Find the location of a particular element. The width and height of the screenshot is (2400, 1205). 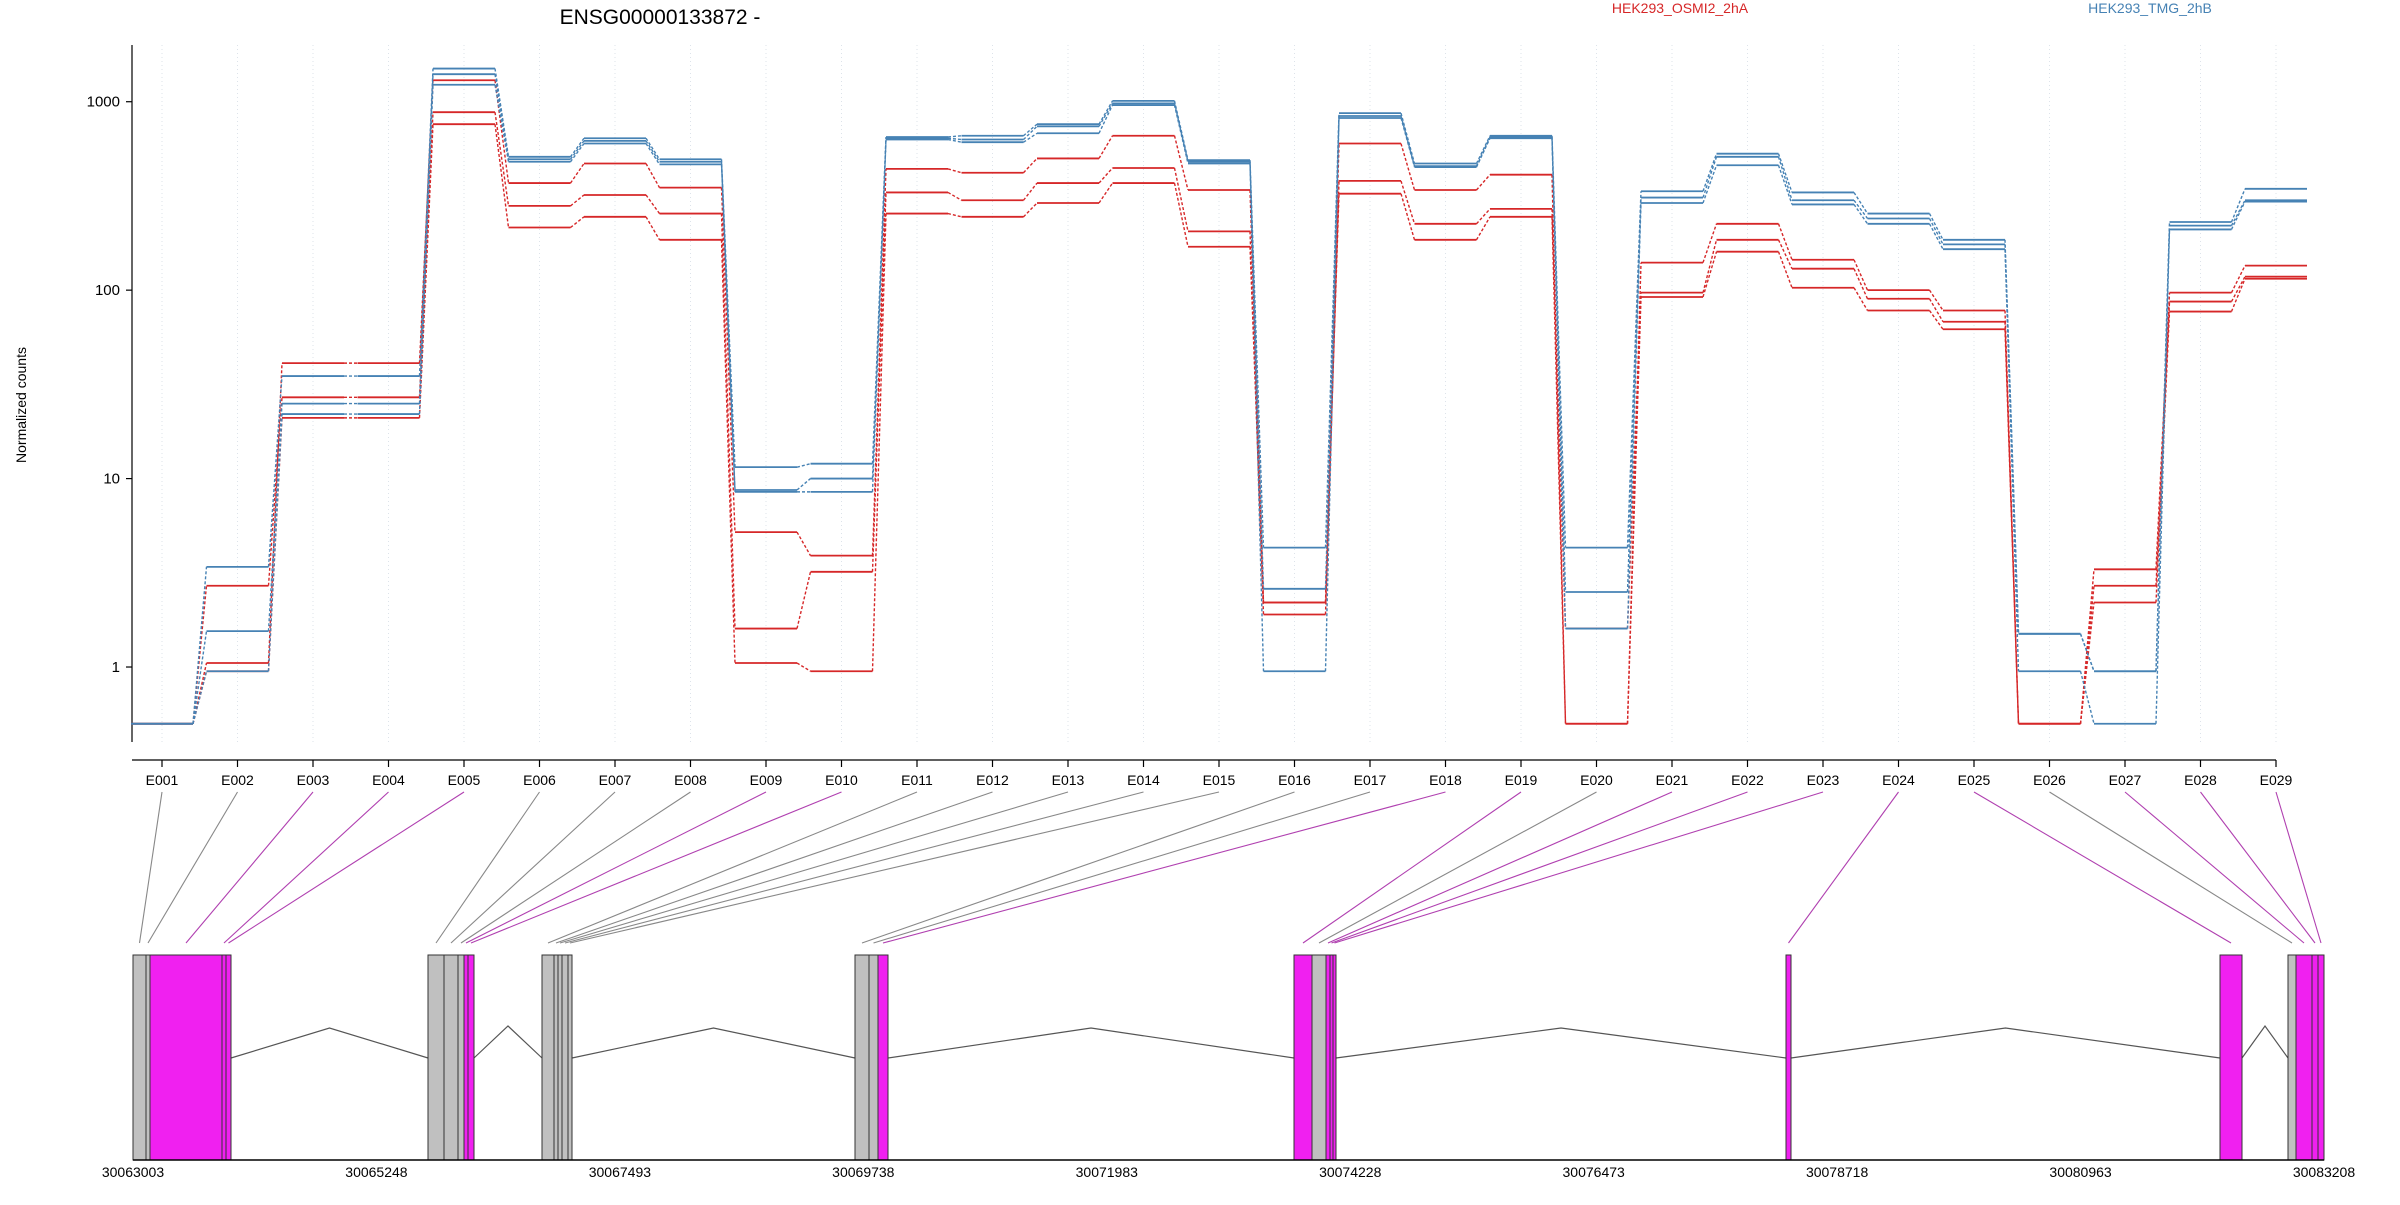

x-tick-label: E025 is located at coordinates (1974, 780).